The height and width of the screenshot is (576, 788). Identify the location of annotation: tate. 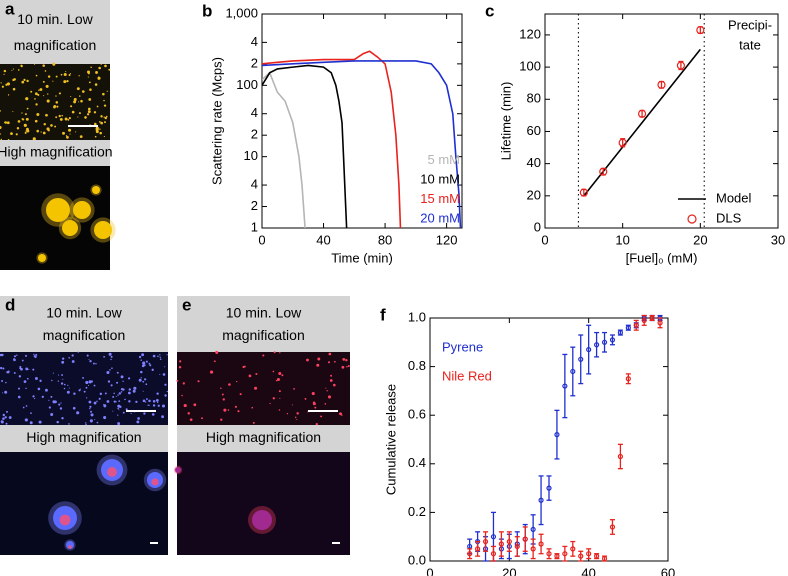
(750, 44).